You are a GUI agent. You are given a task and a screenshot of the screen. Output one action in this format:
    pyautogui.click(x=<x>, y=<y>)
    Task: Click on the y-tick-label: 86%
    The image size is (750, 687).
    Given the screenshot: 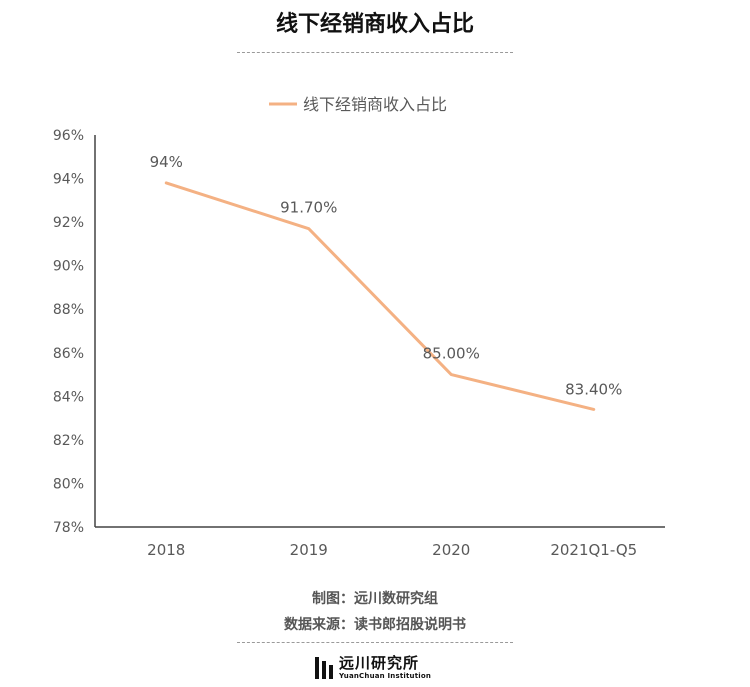 What is the action you would take?
    pyautogui.click(x=68, y=354)
    